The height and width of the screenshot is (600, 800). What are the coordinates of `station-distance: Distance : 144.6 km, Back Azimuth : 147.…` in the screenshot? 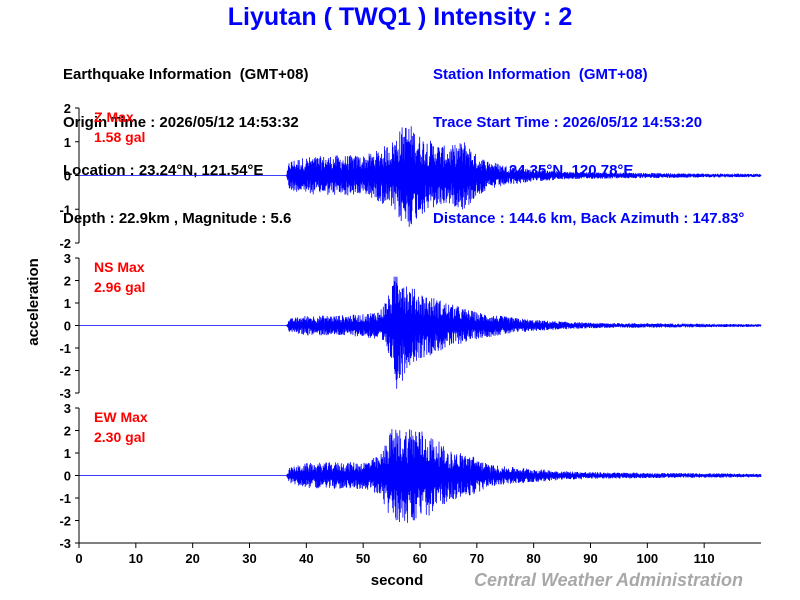 It's located at (589, 218).